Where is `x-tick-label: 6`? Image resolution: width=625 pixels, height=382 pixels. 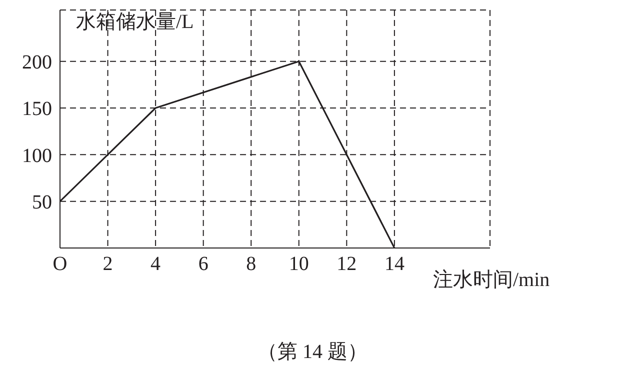
x-tick-label: 6 is located at coordinates (203, 264).